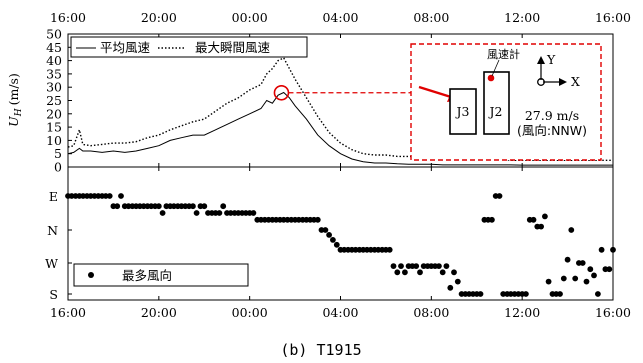 The width and height of the screenshot is (643, 363). Describe the element at coordinates (54, 47) in the screenshot. I see `y-tick-label: 45` at that location.